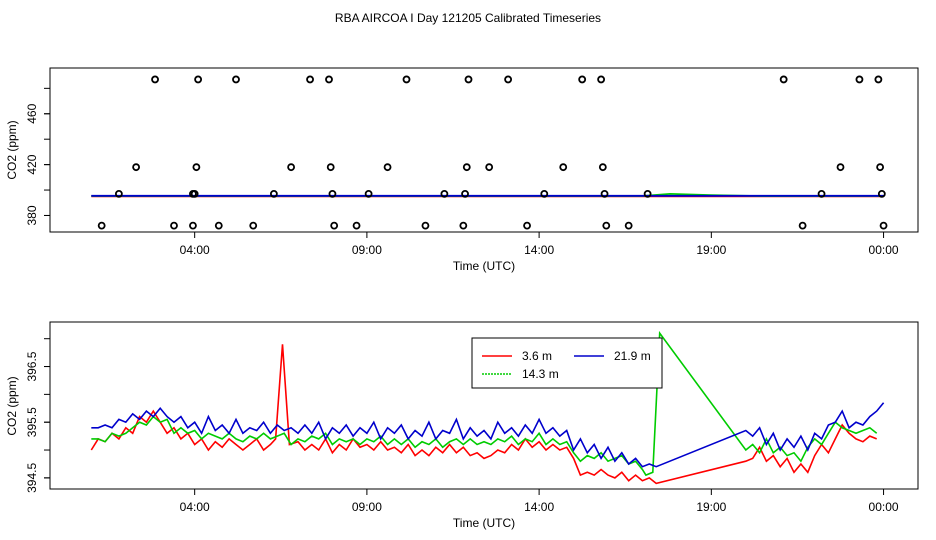 The height and width of the screenshot is (540, 936). Describe the element at coordinates (488, 435) in the screenshot. I see `series-line-21-9-m` at that location.